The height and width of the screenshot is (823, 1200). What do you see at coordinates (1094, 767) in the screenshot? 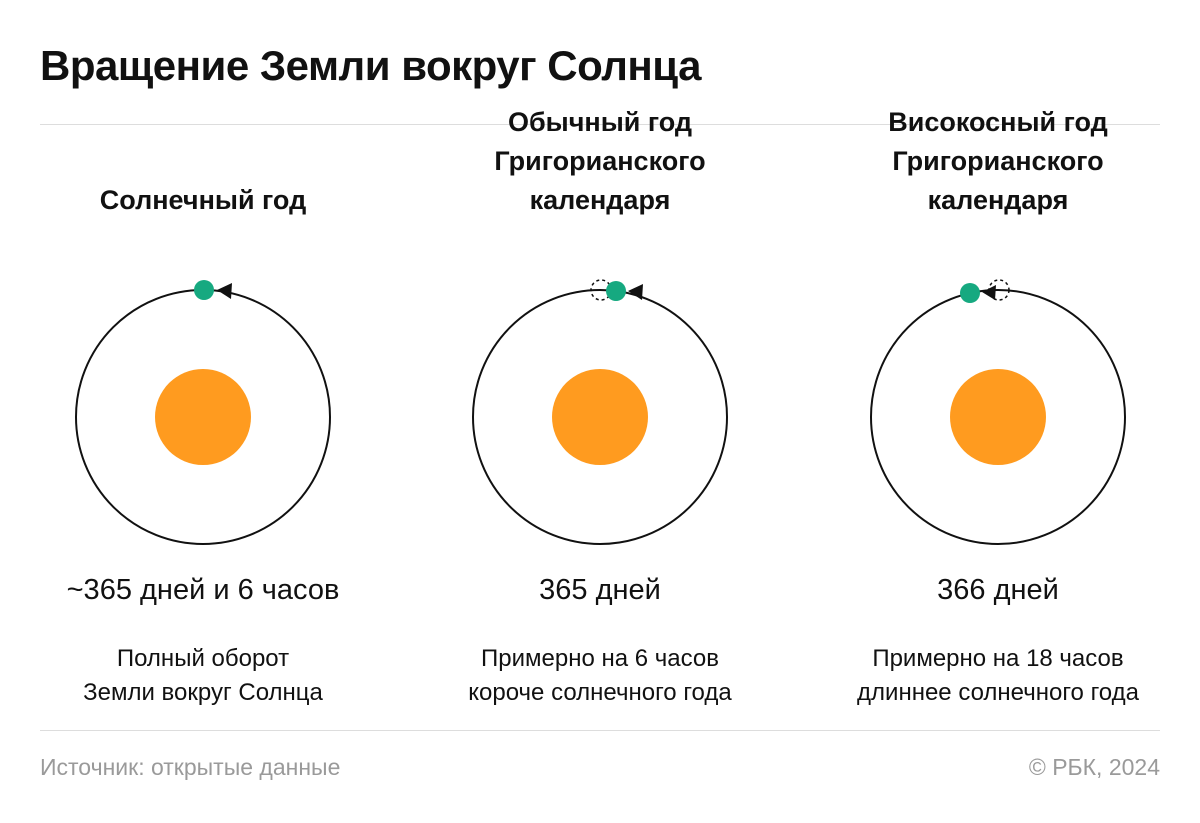
I see `copyright-note: © РБК, 2024` at bounding box center [1094, 767].